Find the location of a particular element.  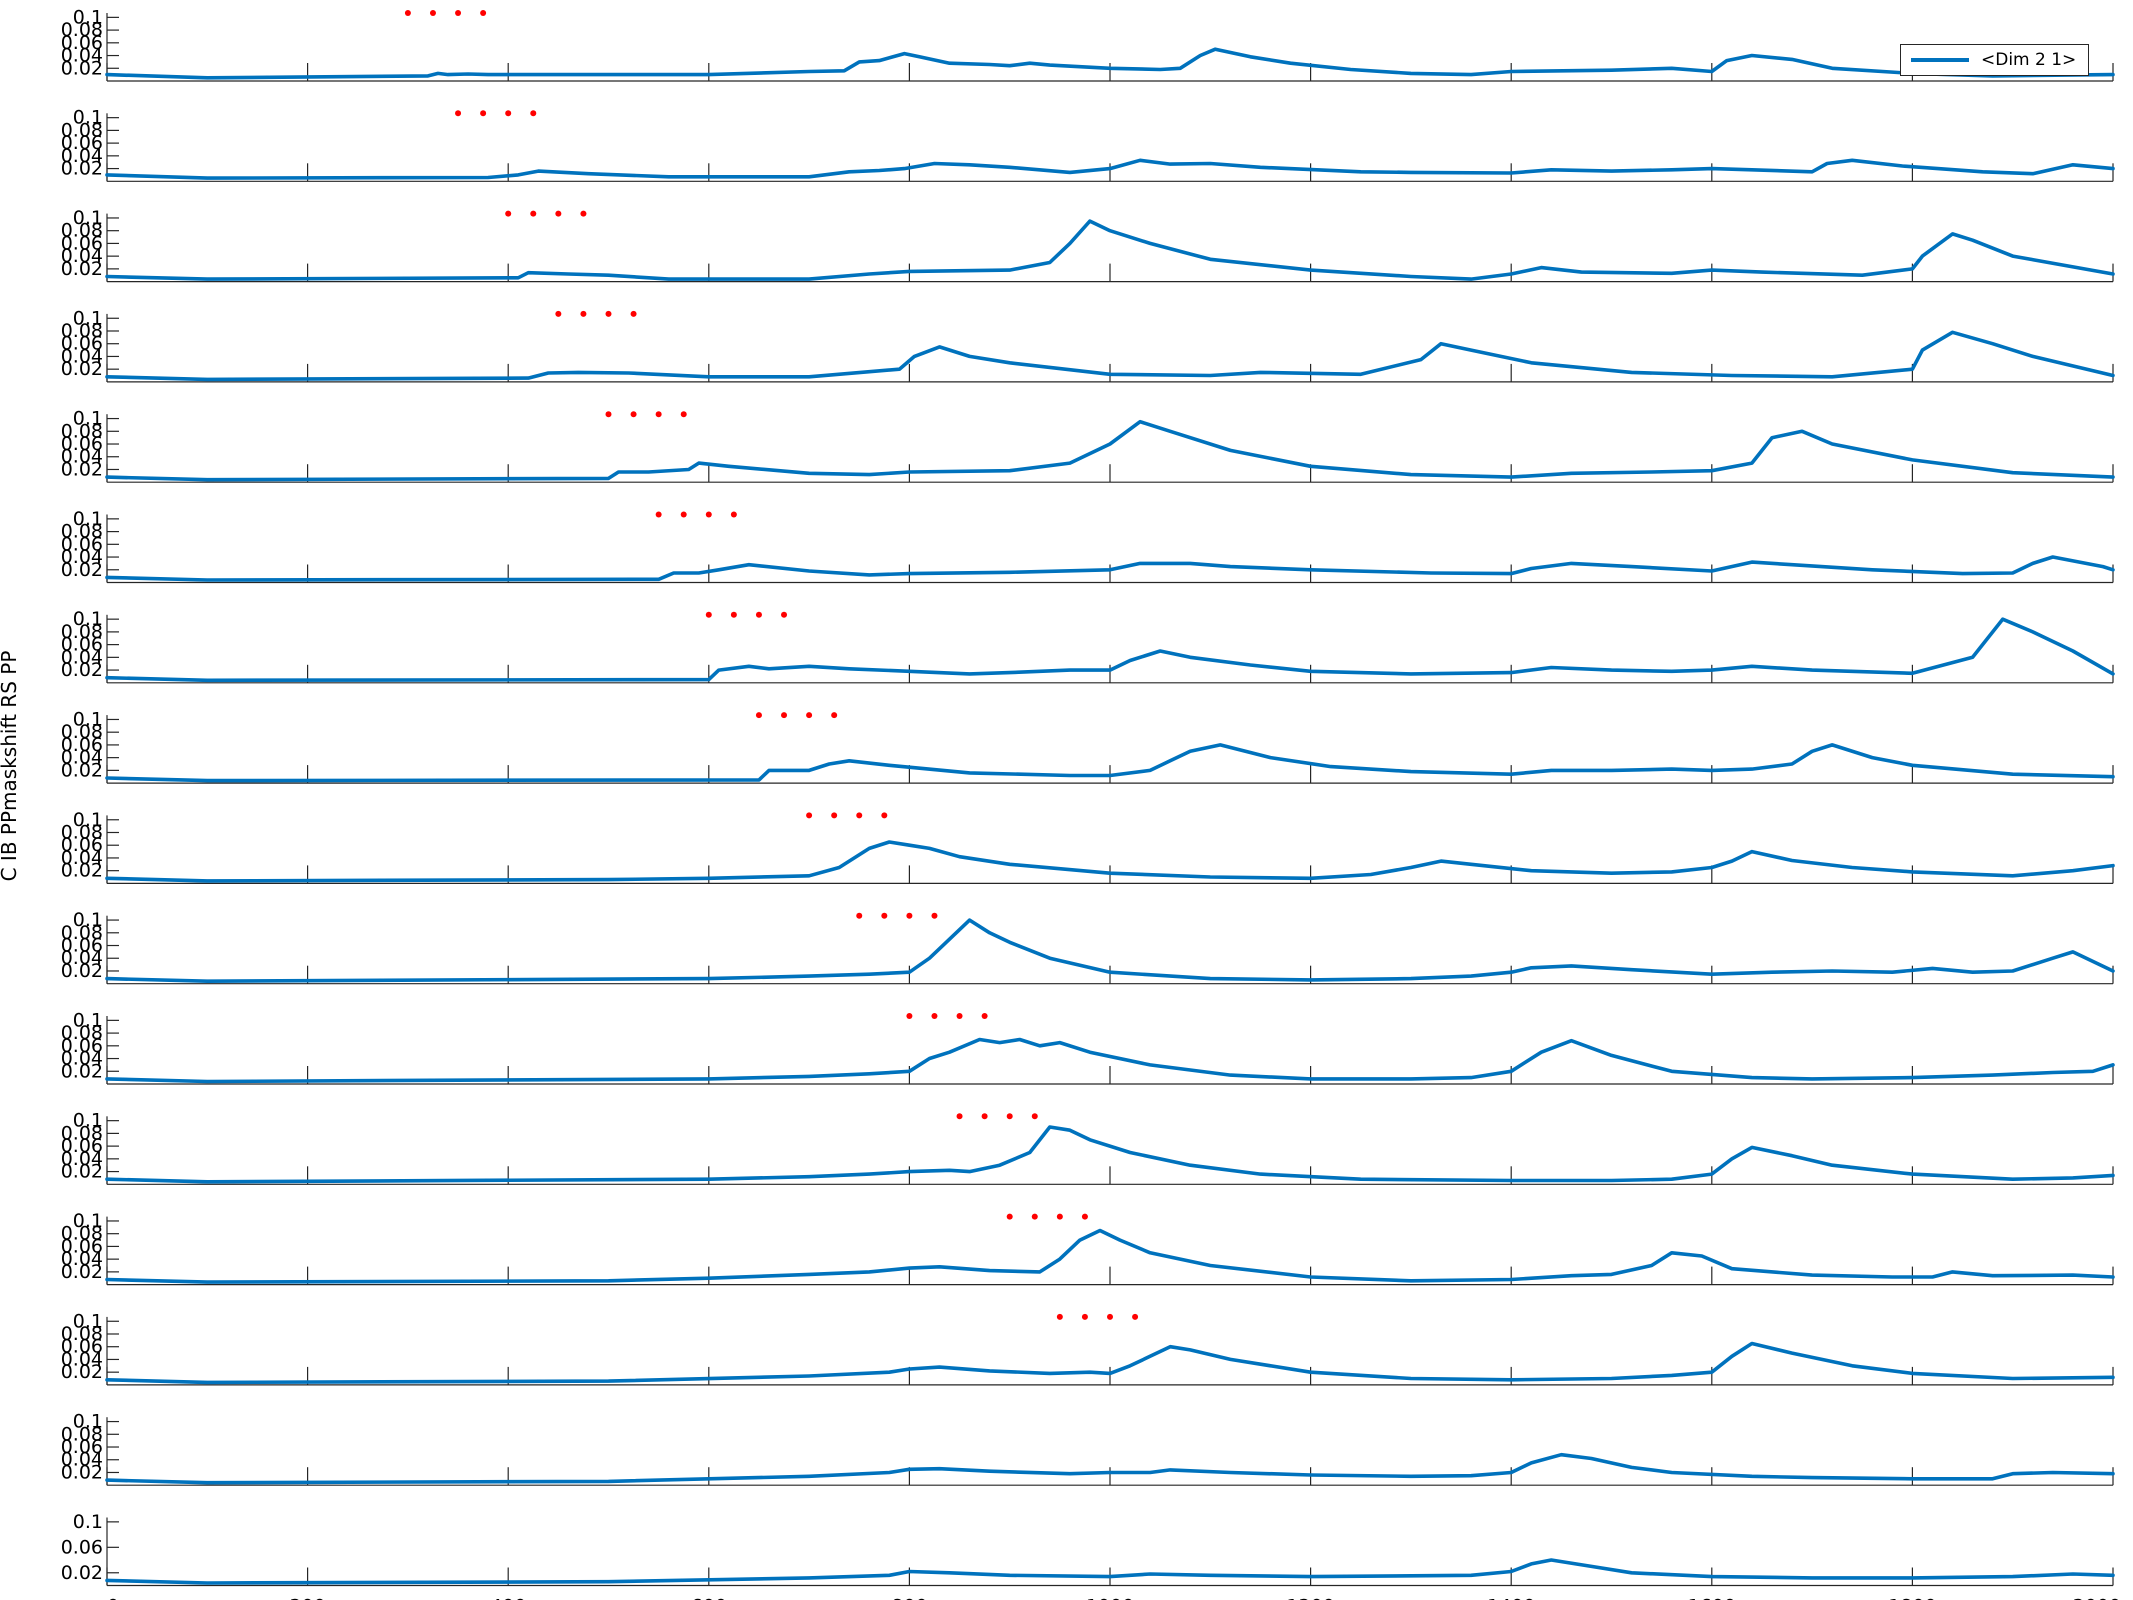

panel-6: 0.020.040.060.080.1 is located at coordinates (1088, 546).